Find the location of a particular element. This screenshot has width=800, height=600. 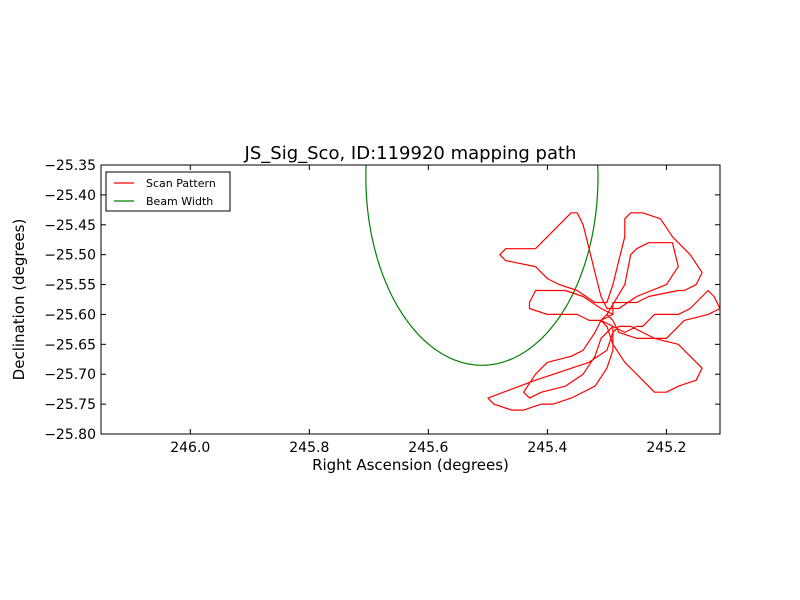

legend-beam-label: Beam Width is located at coordinates (179, 201).